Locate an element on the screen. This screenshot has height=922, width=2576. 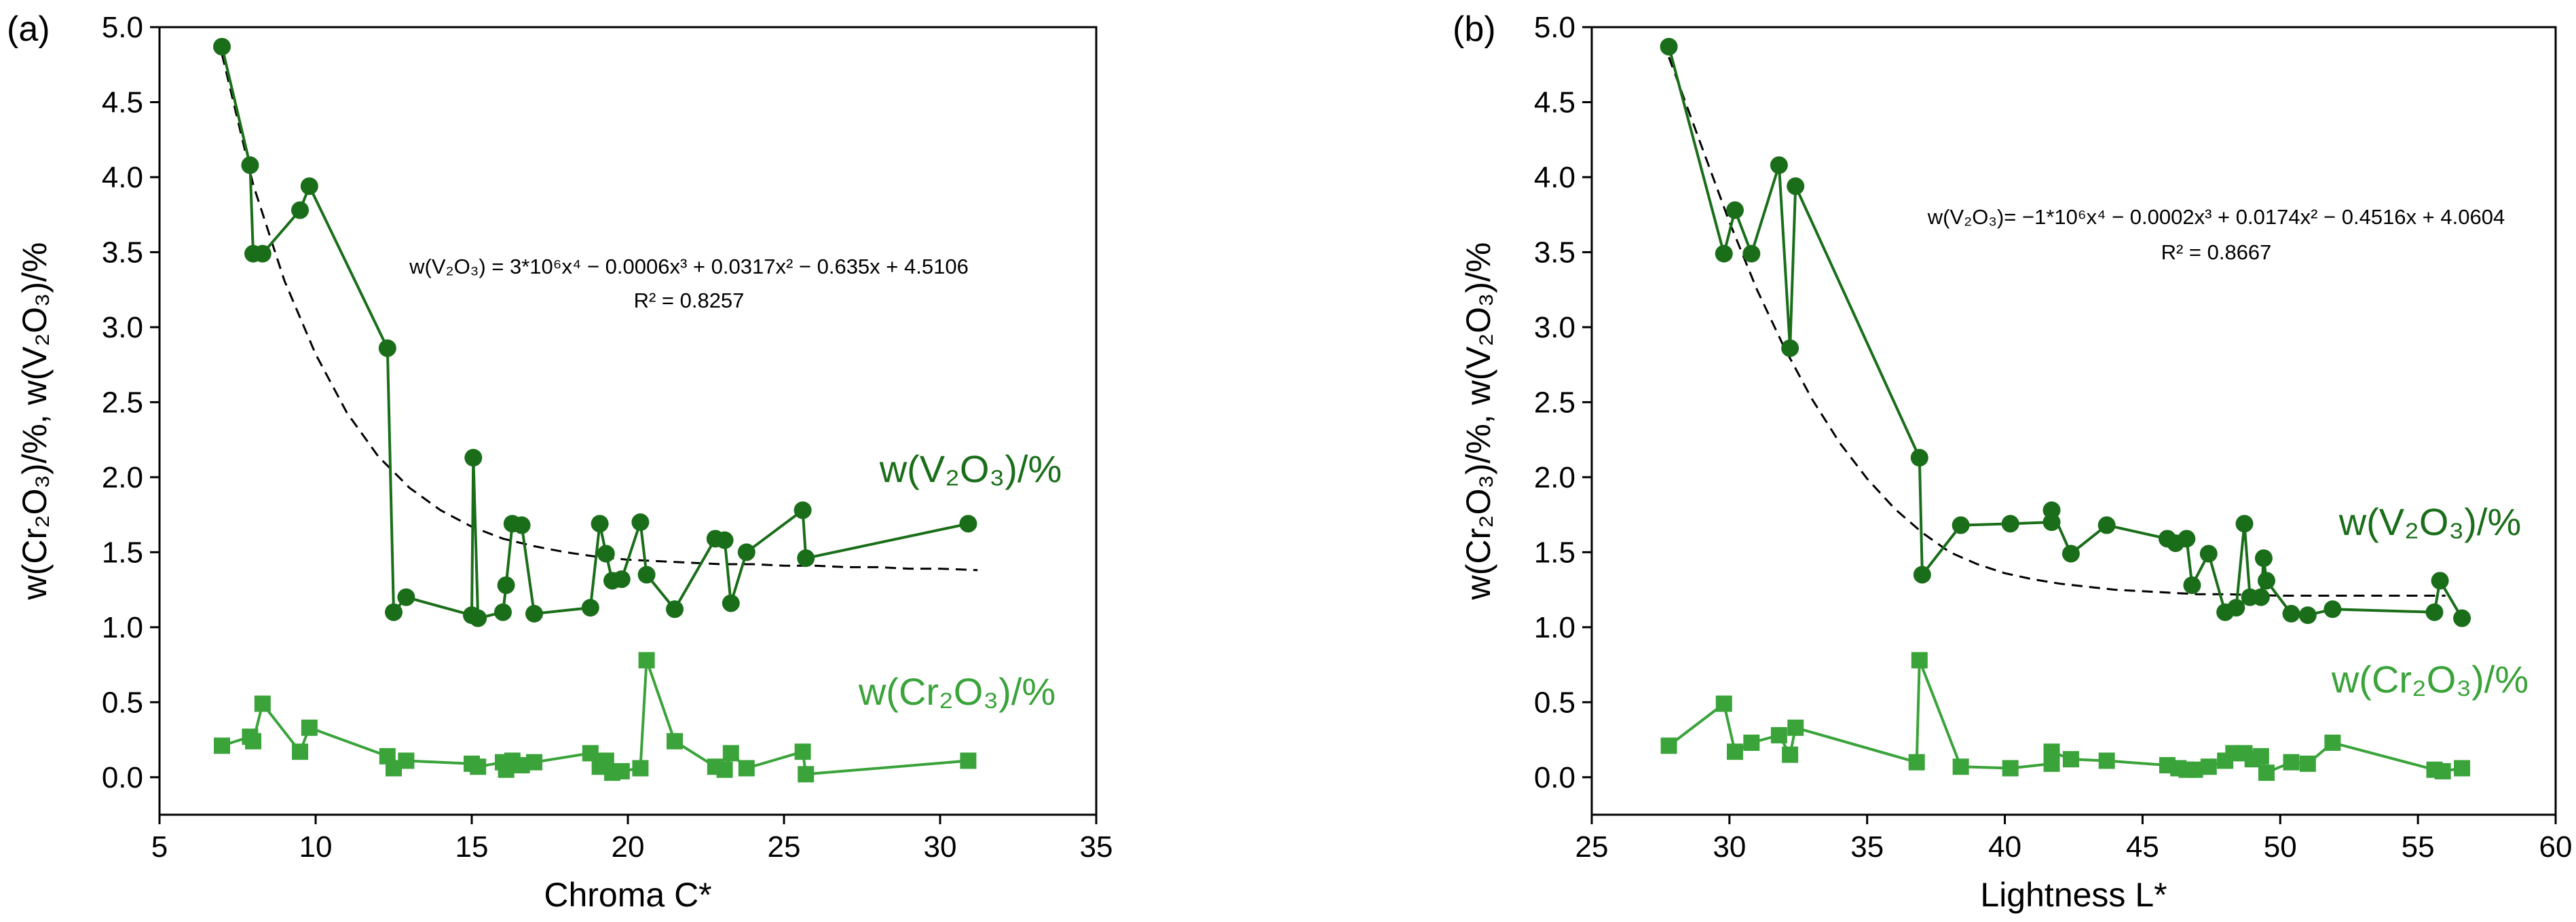
panel-b-y-tick-label: 2.5 is located at coordinates (1555, 402).